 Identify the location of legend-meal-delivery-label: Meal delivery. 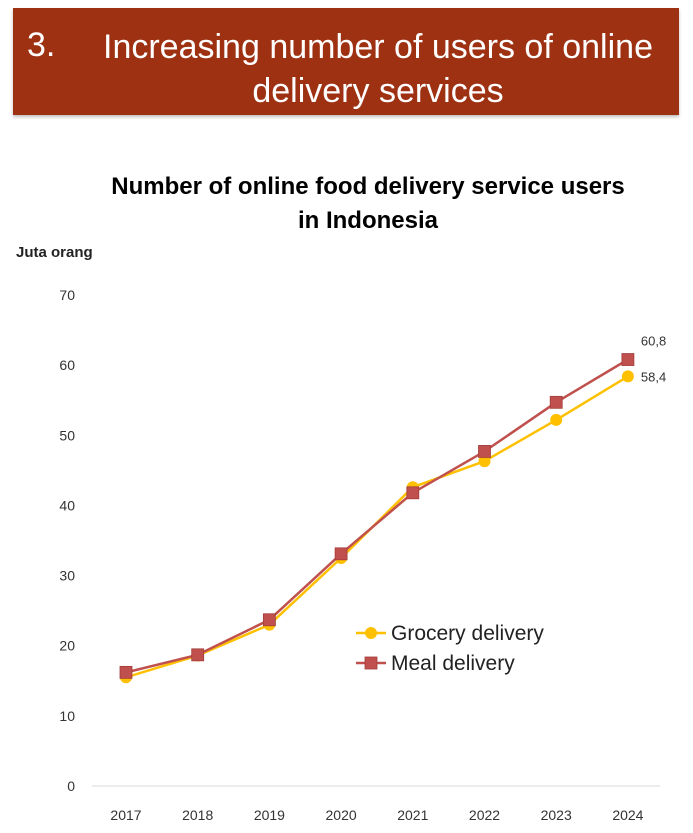
(453, 663).